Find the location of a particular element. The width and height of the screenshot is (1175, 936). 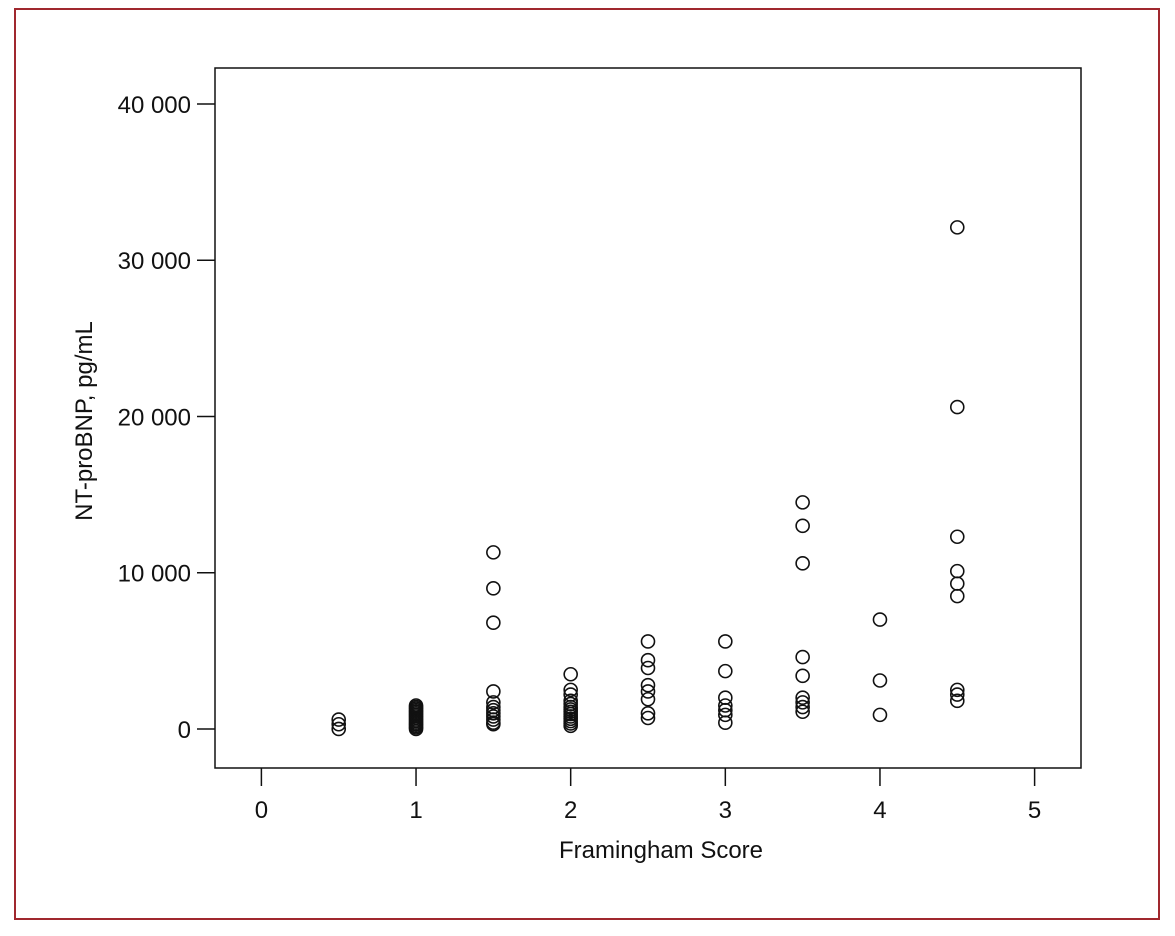

x-tick-label: 3 is located at coordinates (725, 810).